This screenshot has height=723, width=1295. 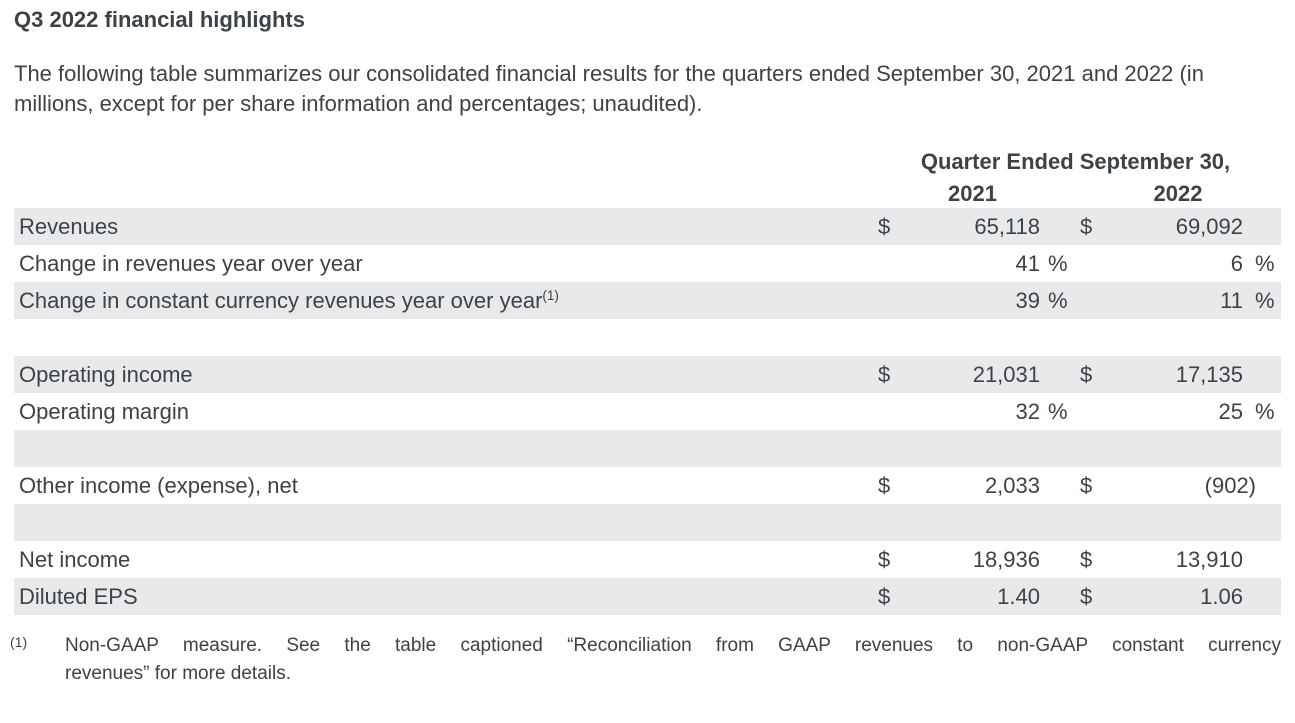 What do you see at coordinates (442, 375) in the screenshot?
I see `row-label: Operating income` at bounding box center [442, 375].